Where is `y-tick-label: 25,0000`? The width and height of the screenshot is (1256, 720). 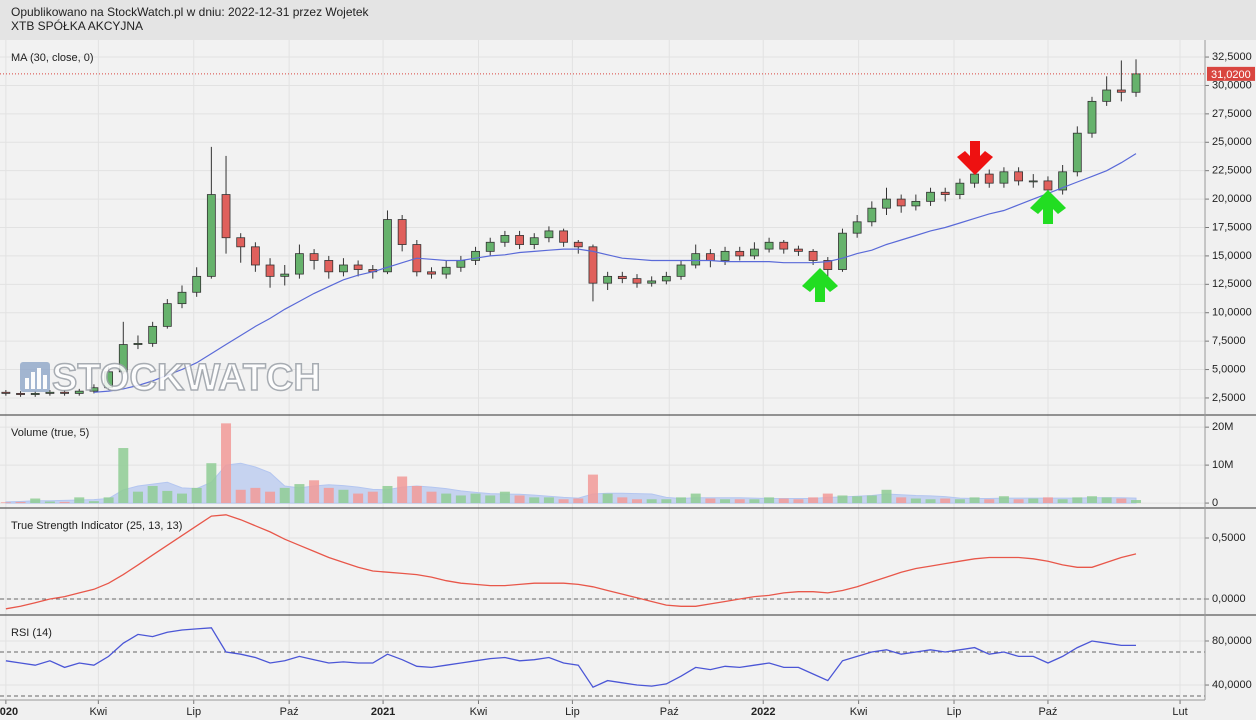 y-tick-label: 25,0000 is located at coordinates (1232, 142).